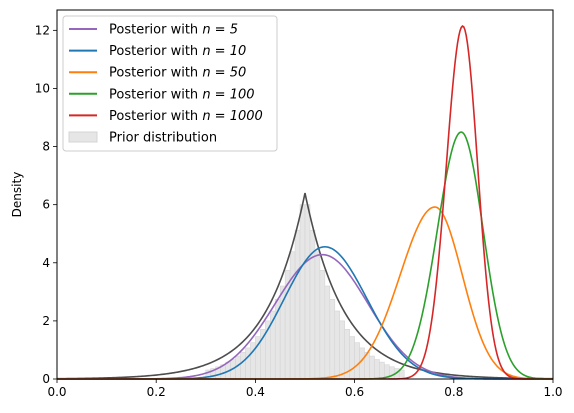 The image size is (574, 413). I want to click on legend-box, so click(170, 83).